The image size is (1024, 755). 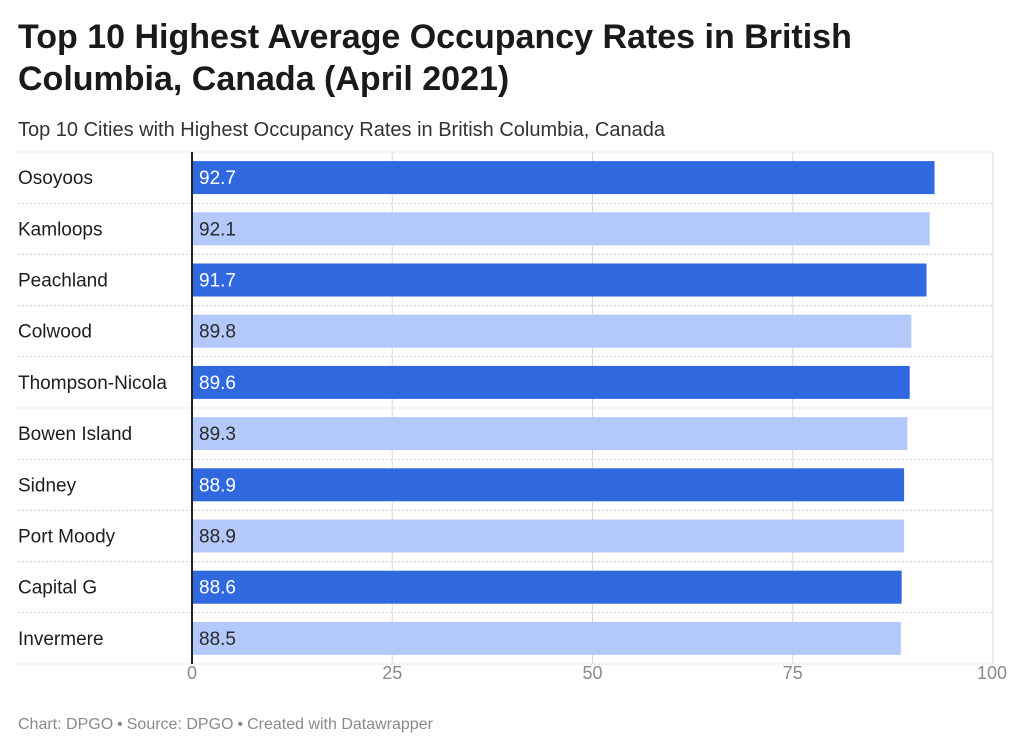 I want to click on x-tick-label: 50, so click(x=592, y=673).